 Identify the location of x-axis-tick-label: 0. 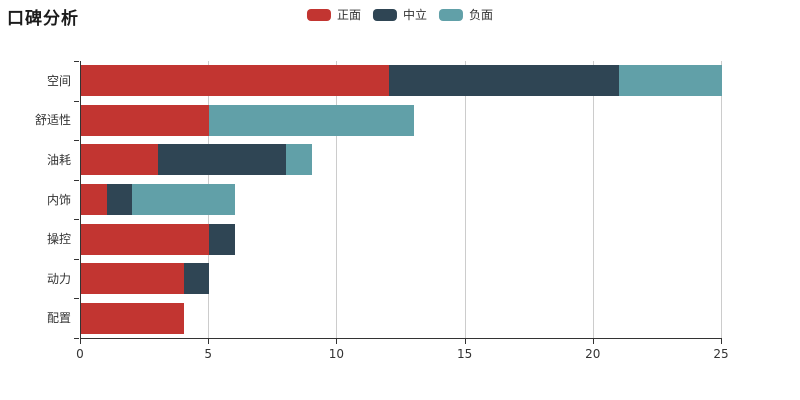
(80, 354).